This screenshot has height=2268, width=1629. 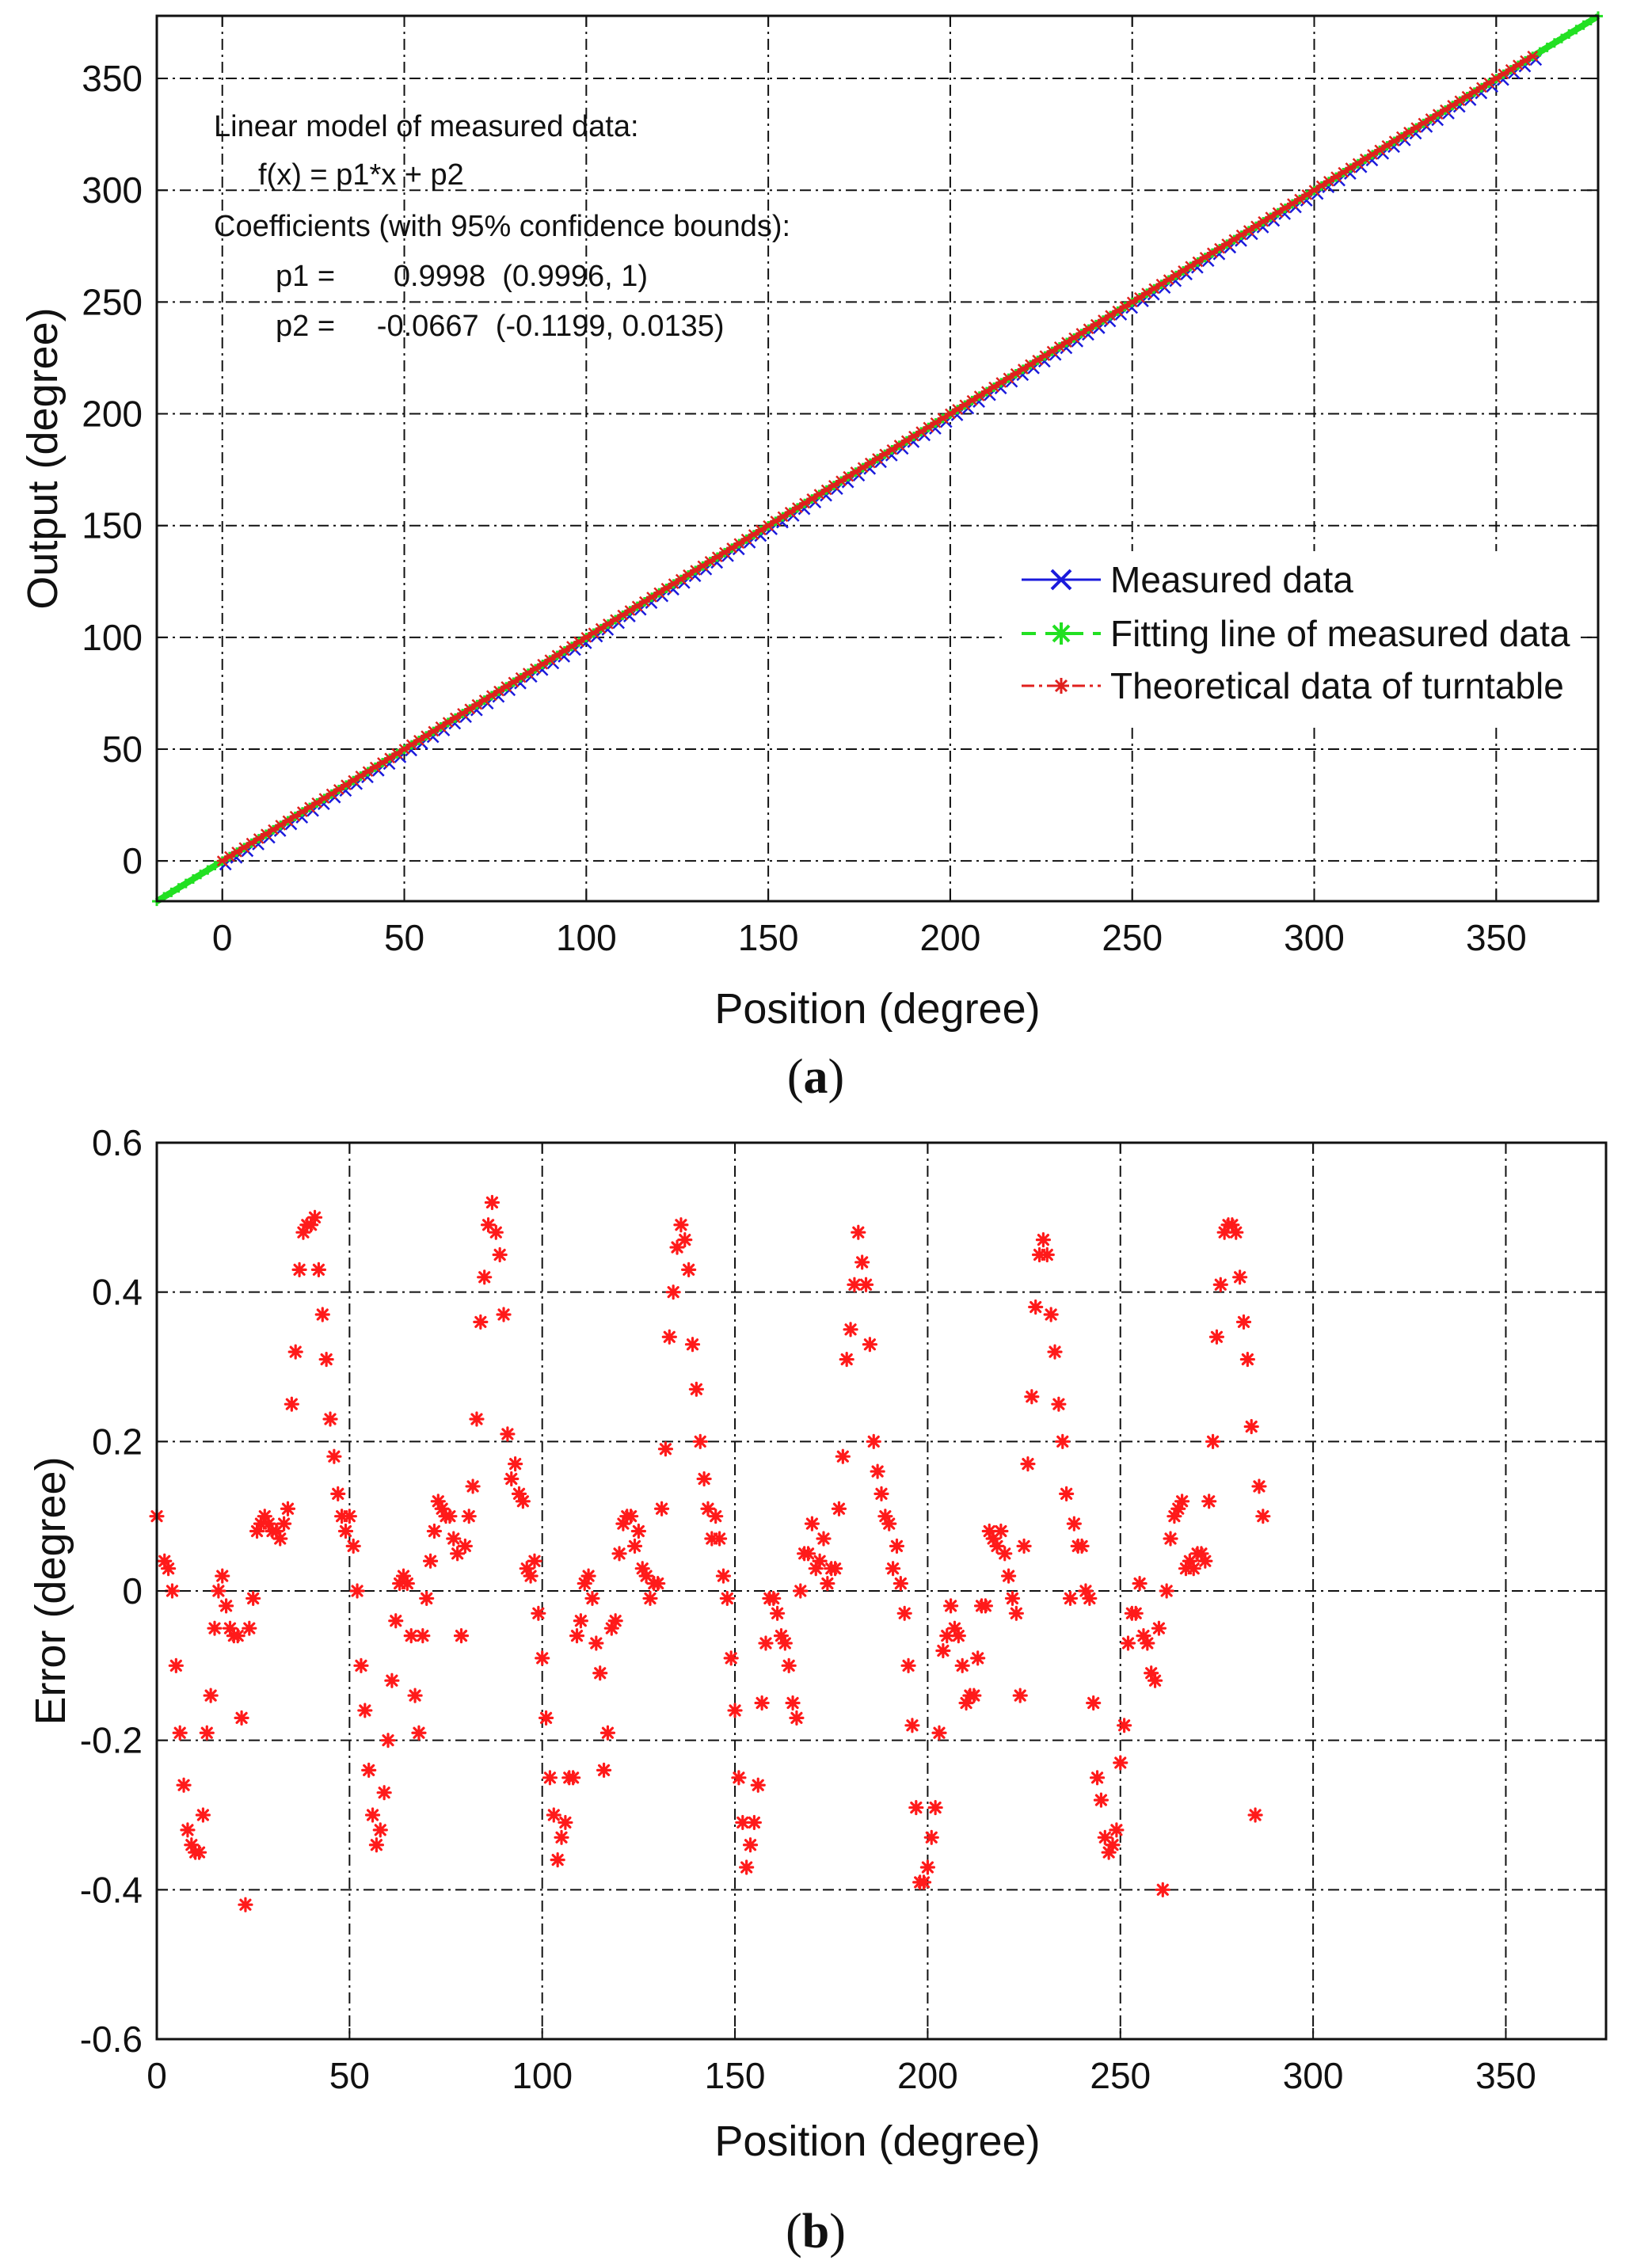 What do you see at coordinates (350, 2075) in the screenshot?
I see `x-tick-label-b: 50` at bounding box center [350, 2075].